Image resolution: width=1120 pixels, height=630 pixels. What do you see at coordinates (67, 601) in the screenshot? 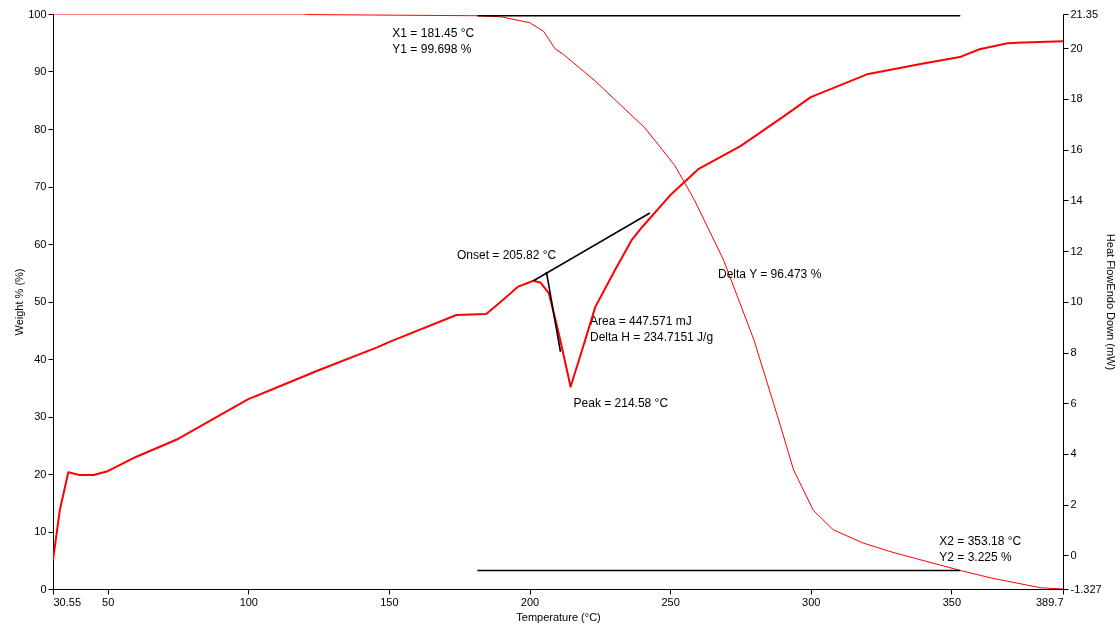
I see `x-tick-label: 30.55` at bounding box center [67, 601].